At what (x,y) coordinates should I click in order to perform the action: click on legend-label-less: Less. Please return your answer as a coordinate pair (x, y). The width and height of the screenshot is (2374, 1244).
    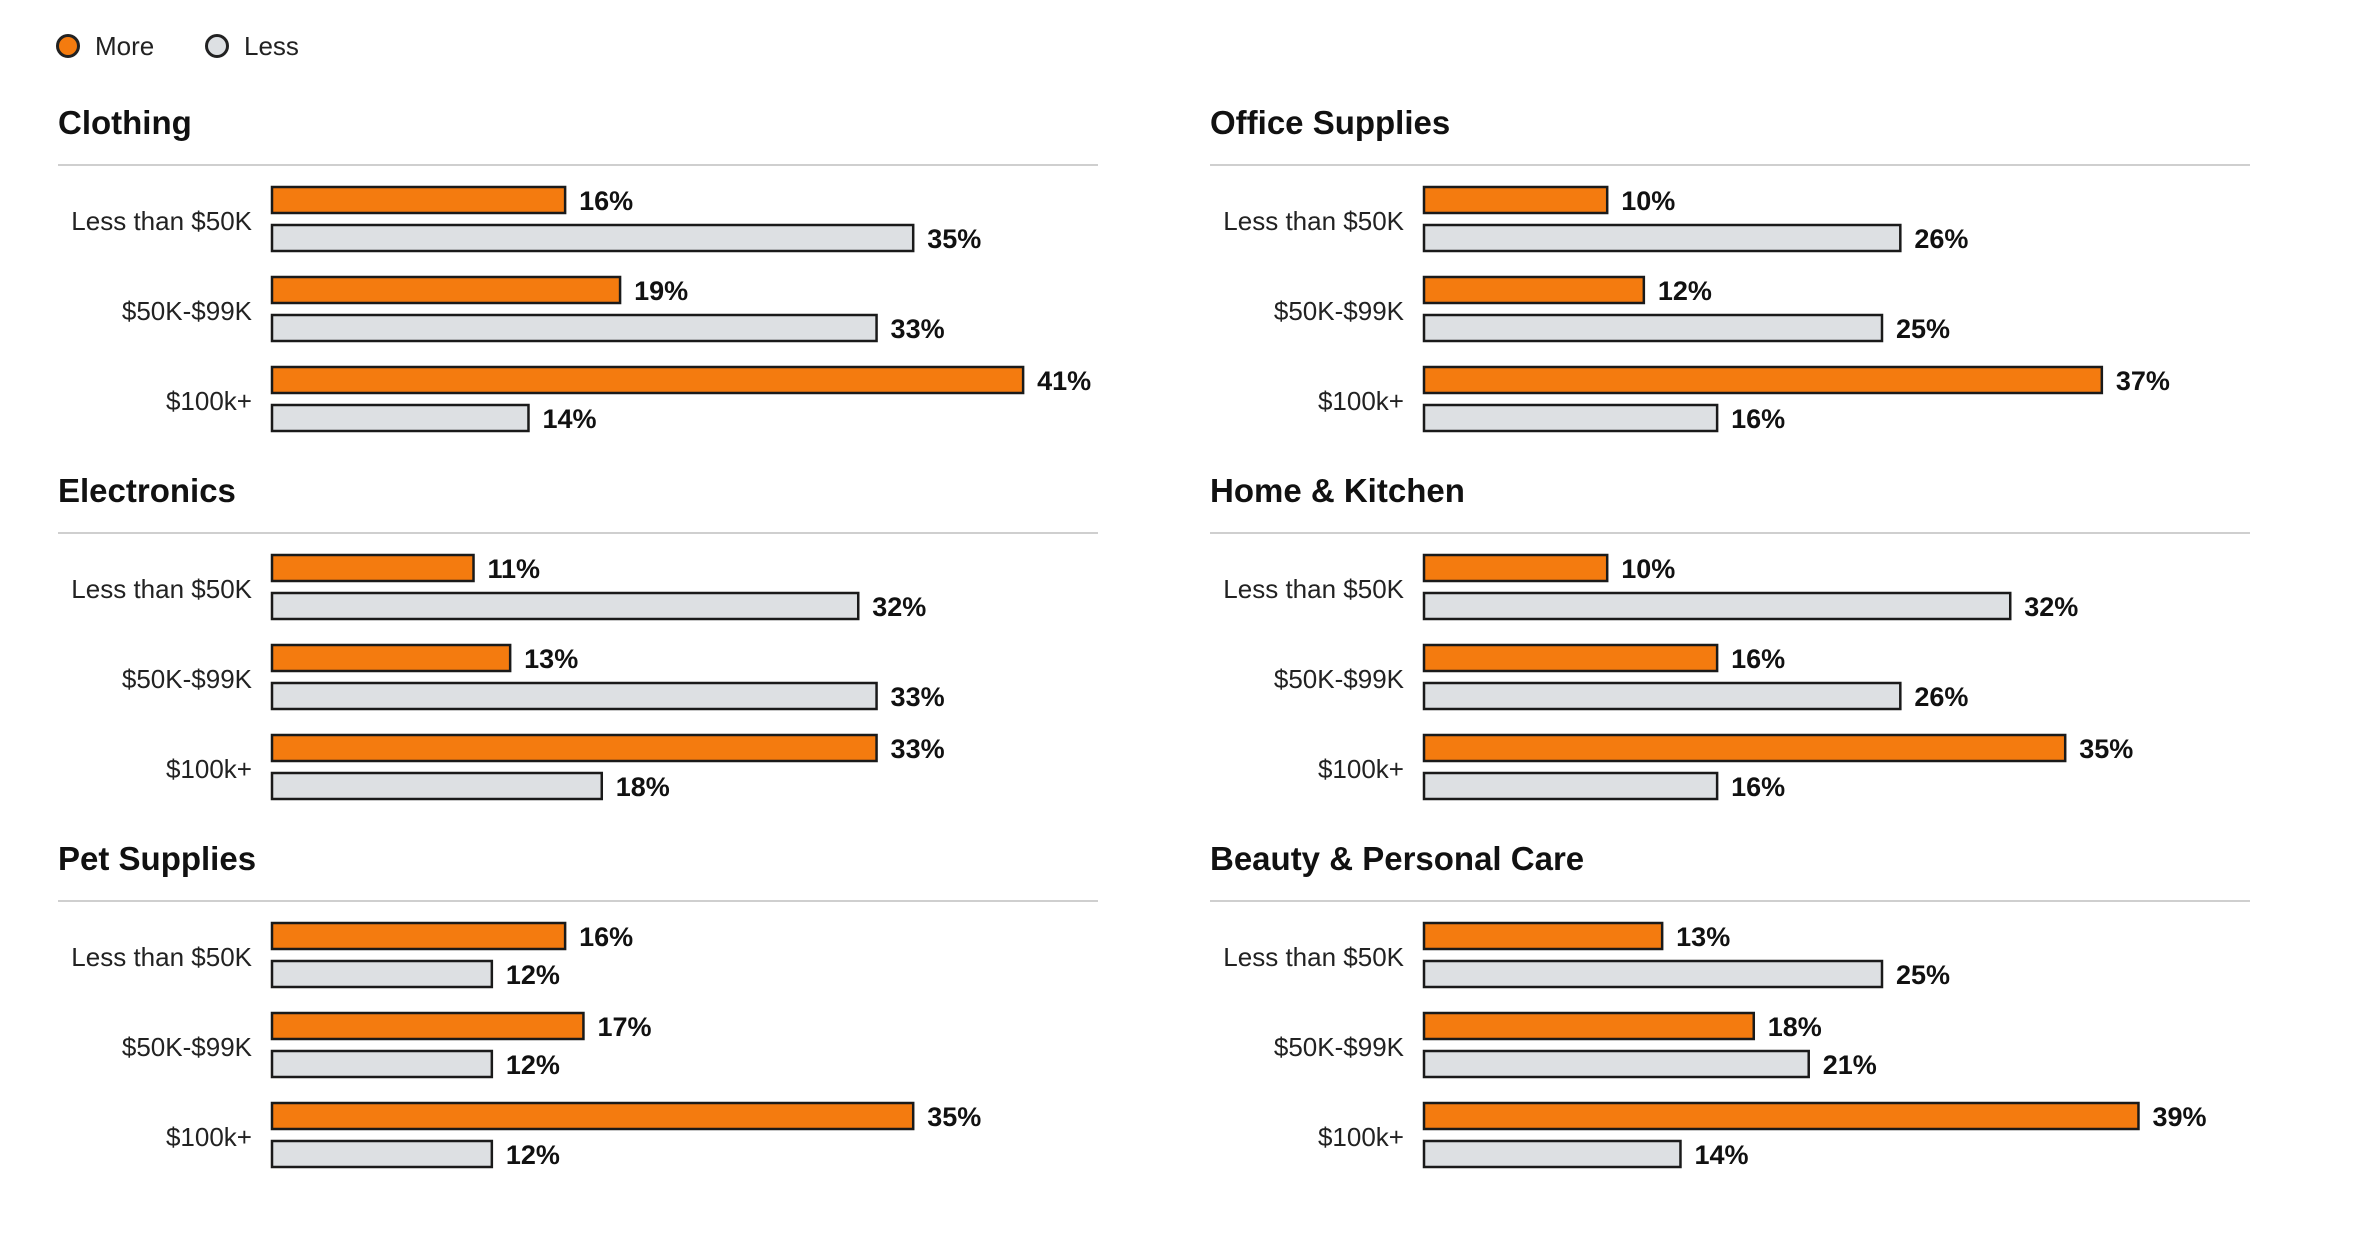
    Looking at the image, I should click on (271, 46).